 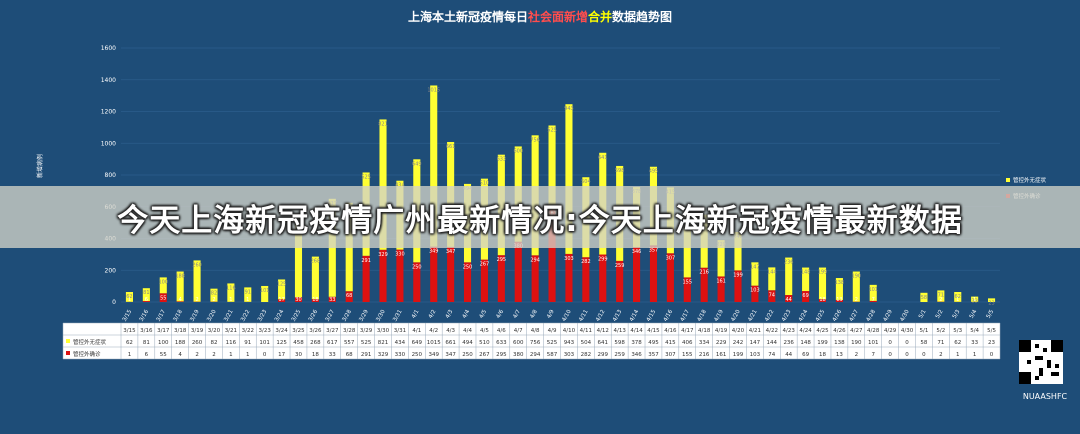 What do you see at coordinates (316, 262) in the screenshot?
I see `data-label-asymptomatic: 268` at bounding box center [316, 262].